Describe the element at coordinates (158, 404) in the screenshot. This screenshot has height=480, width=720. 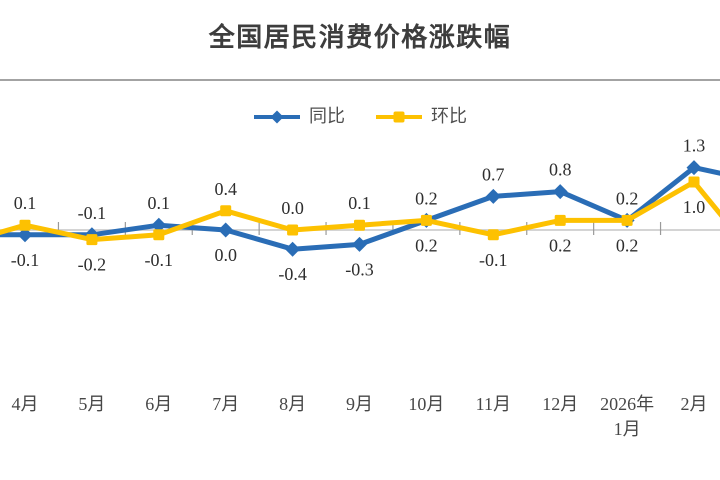
I see `x-axis-label: 6月` at that location.